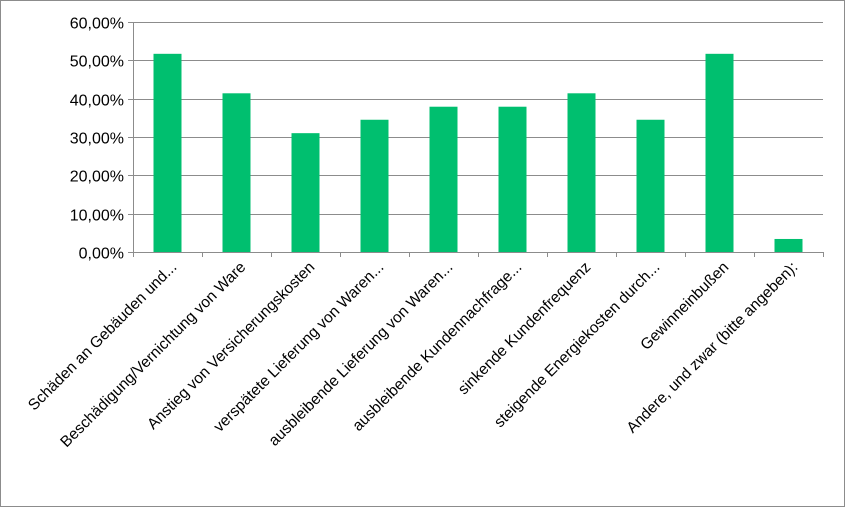 The height and width of the screenshot is (507, 845). I want to click on y-tick-label: 10,00%, so click(97, 216).